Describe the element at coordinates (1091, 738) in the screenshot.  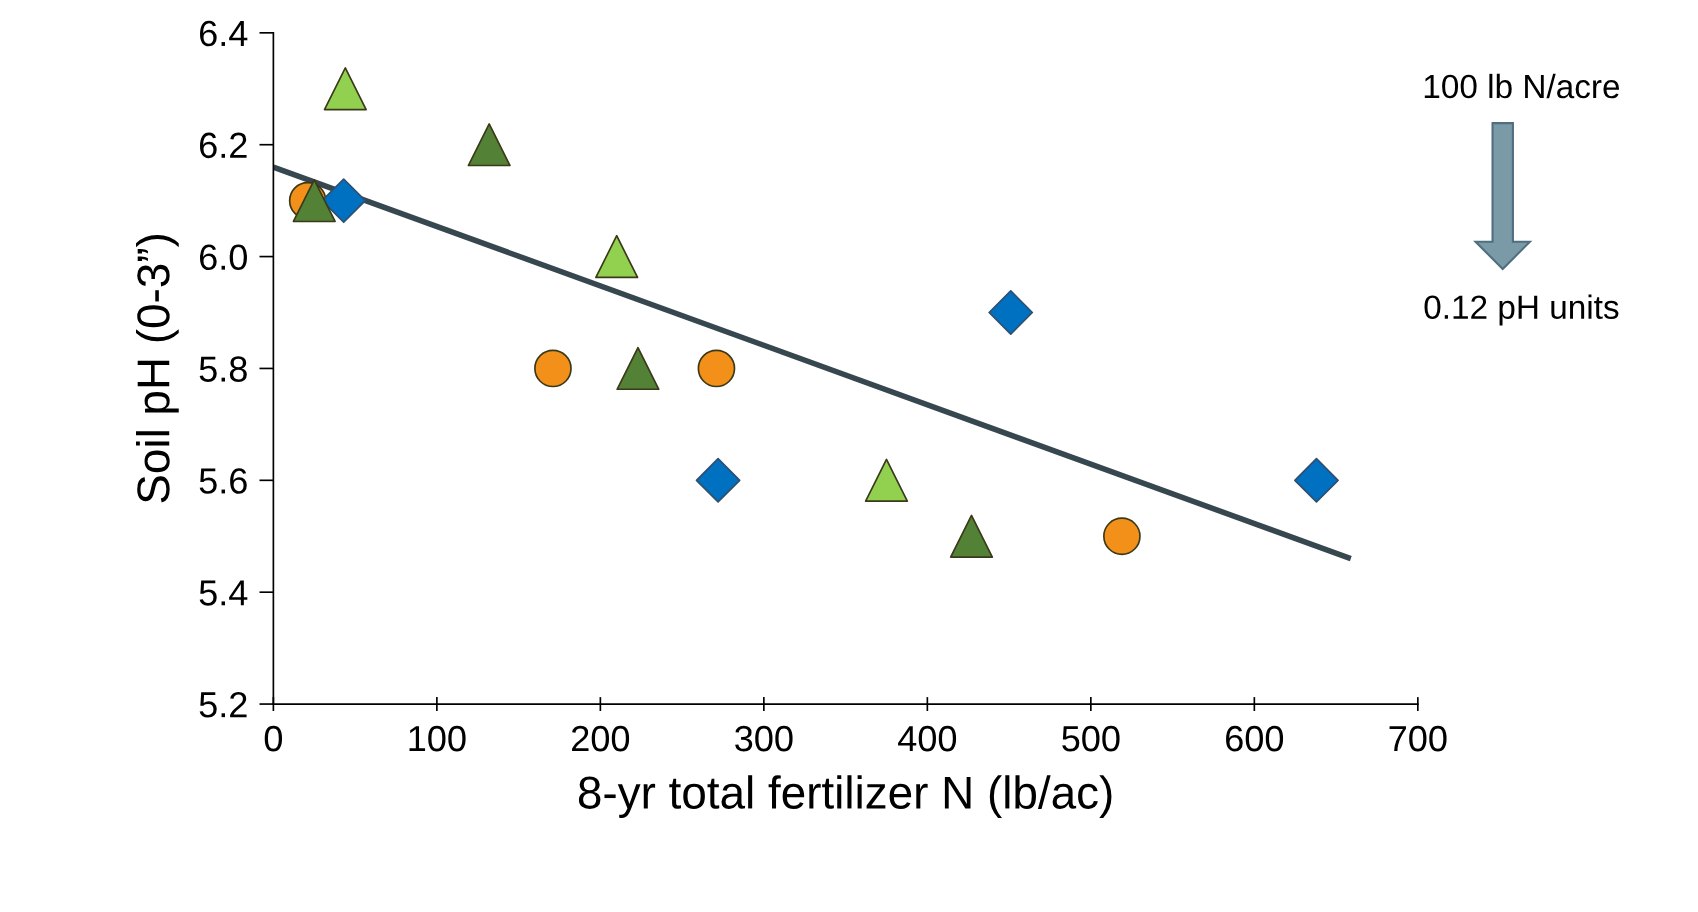
I see `x-tick-label: 500` at that location.